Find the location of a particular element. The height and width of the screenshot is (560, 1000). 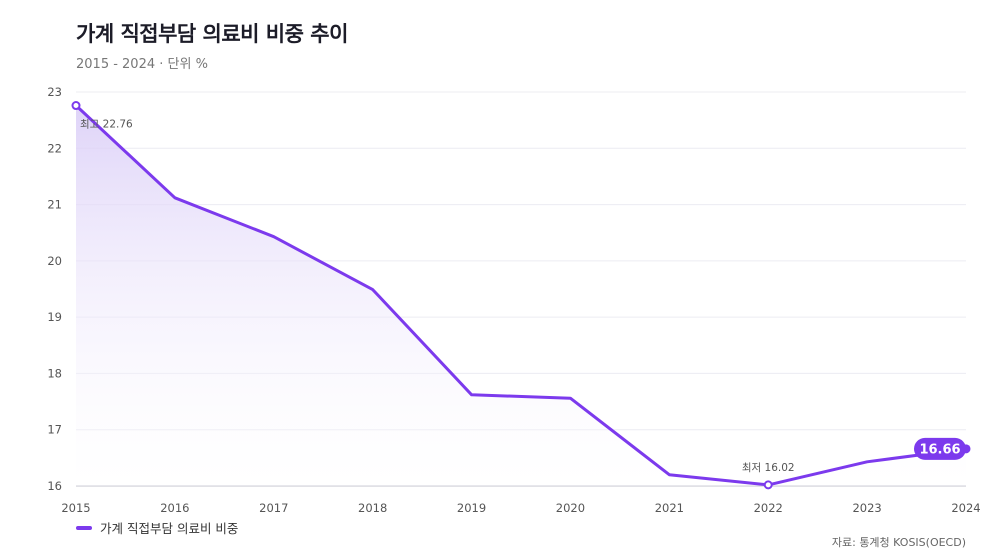

legend-label: 가계 직접부담 의료비 비중 is located at coordinates (169, 528).